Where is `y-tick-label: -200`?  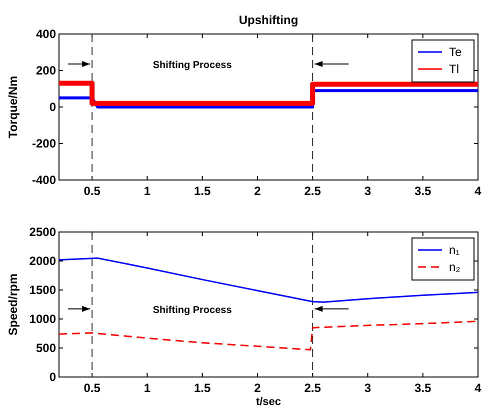 y-tick-label: -200 is located at coordinates (44, 143).